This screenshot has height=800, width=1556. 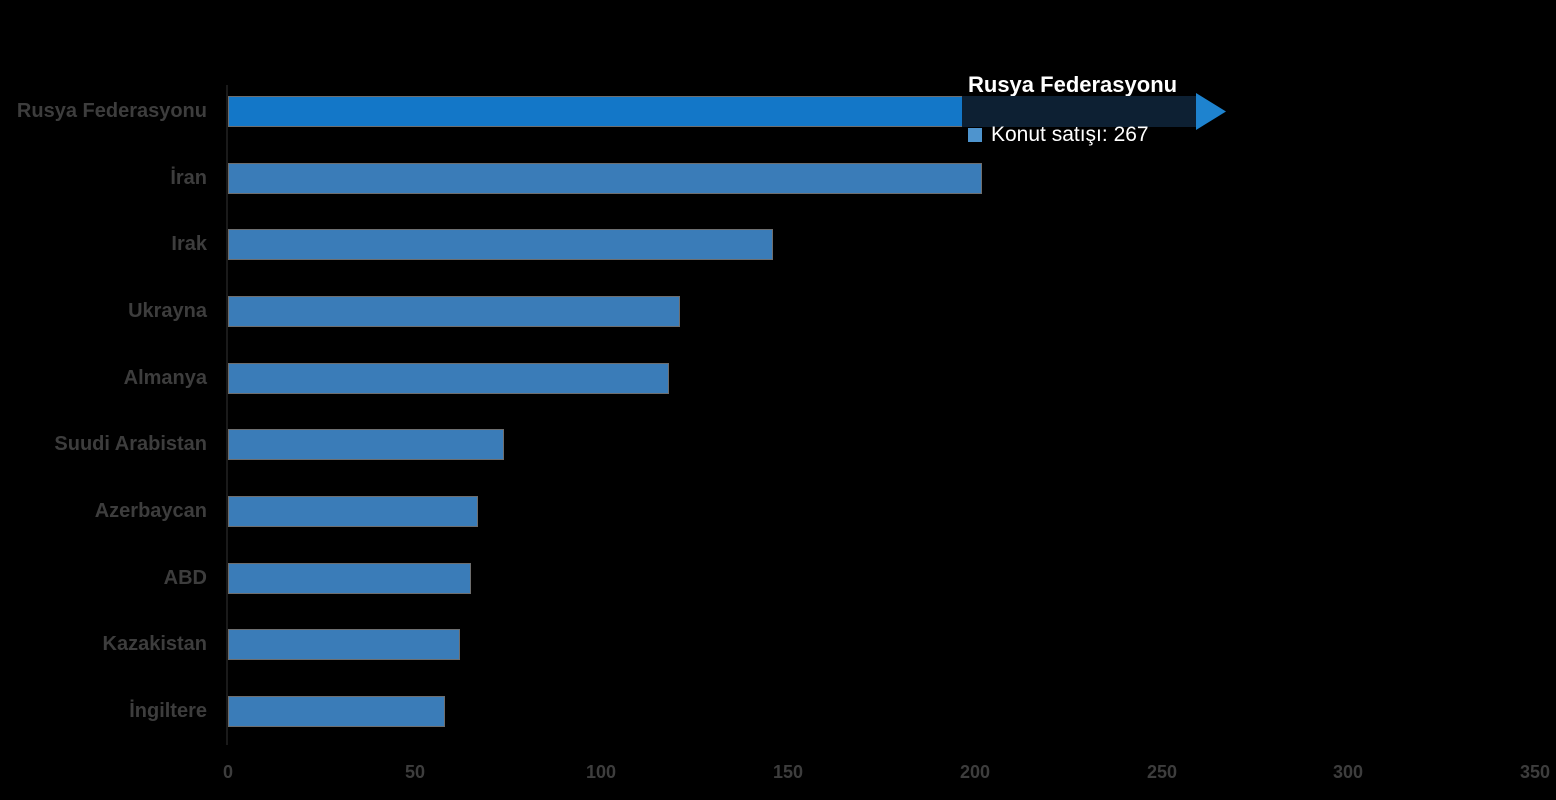 I want to click on tooltip-arrow-icon, so click(x=1211, y=111).